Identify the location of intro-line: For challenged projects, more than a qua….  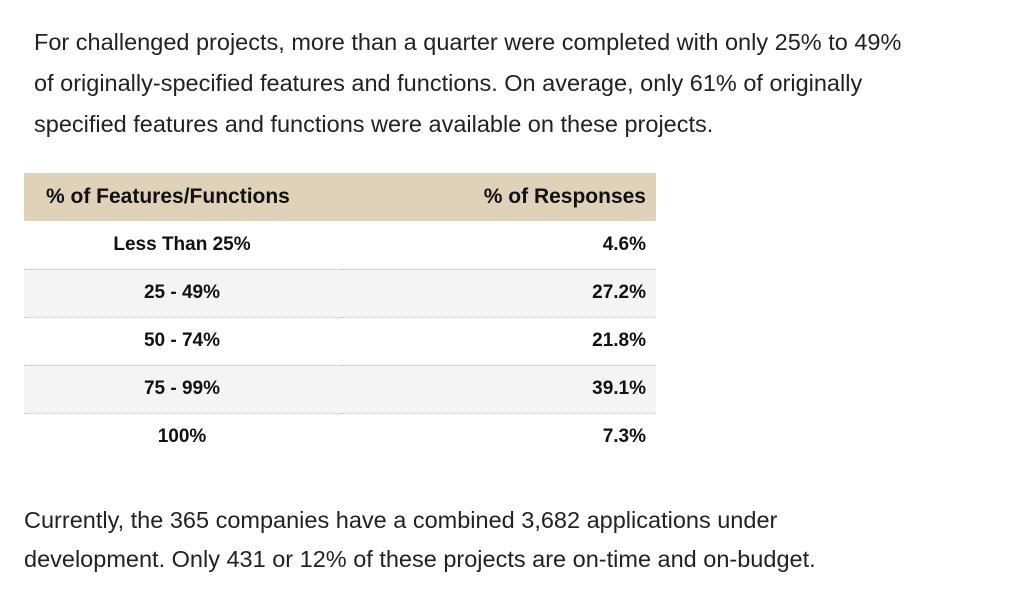
(468, 42).